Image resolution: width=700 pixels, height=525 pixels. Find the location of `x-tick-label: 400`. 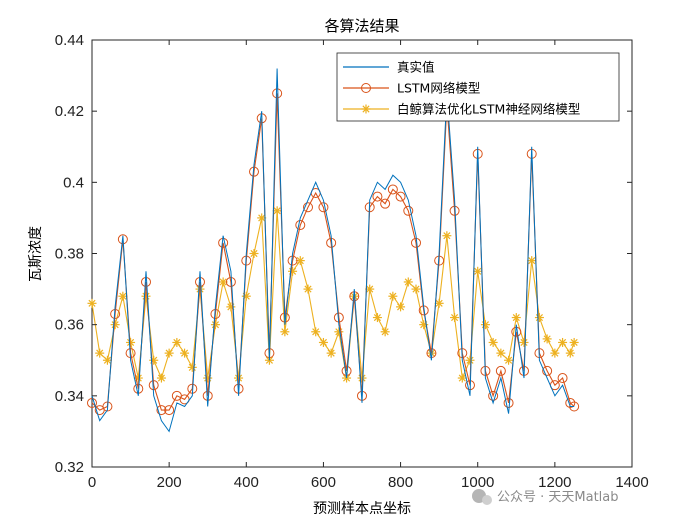

x-tick-label: 400 is located at coordinates (246, 482).